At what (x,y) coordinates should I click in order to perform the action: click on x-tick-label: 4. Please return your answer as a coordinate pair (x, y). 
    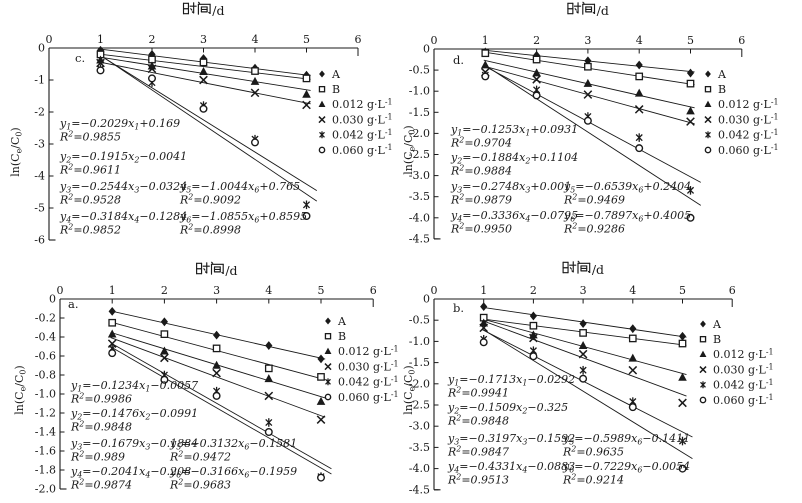
    Looking at the image, I should click on (639, 40).